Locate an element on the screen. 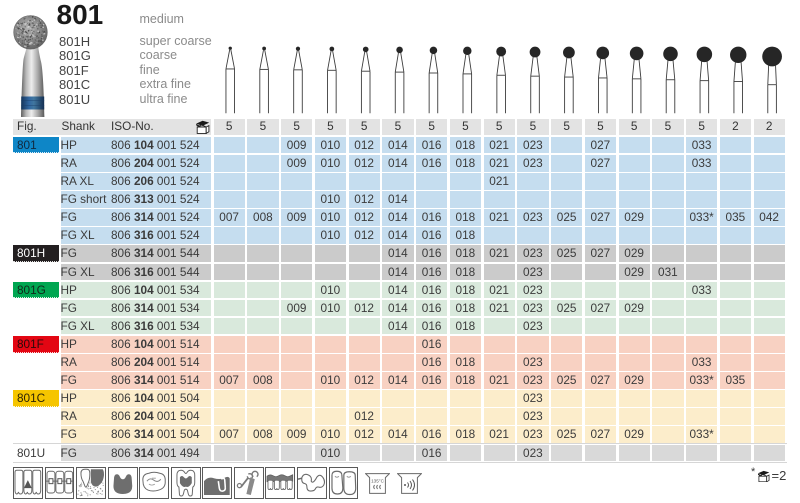 The height and width of the screenshot is (503, 800). svg-text: 135°C is located at coordinates (378, 481).